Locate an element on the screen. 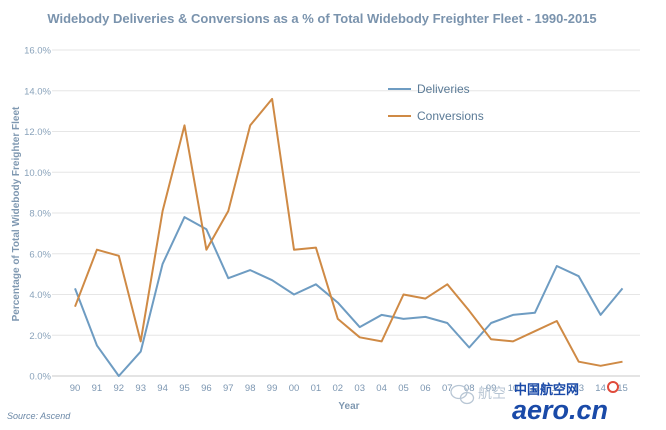 Image resolution: width=666 pixels, height=430 pixels. legend-label-conversions: Conversions is located at coordinates (450, 116).